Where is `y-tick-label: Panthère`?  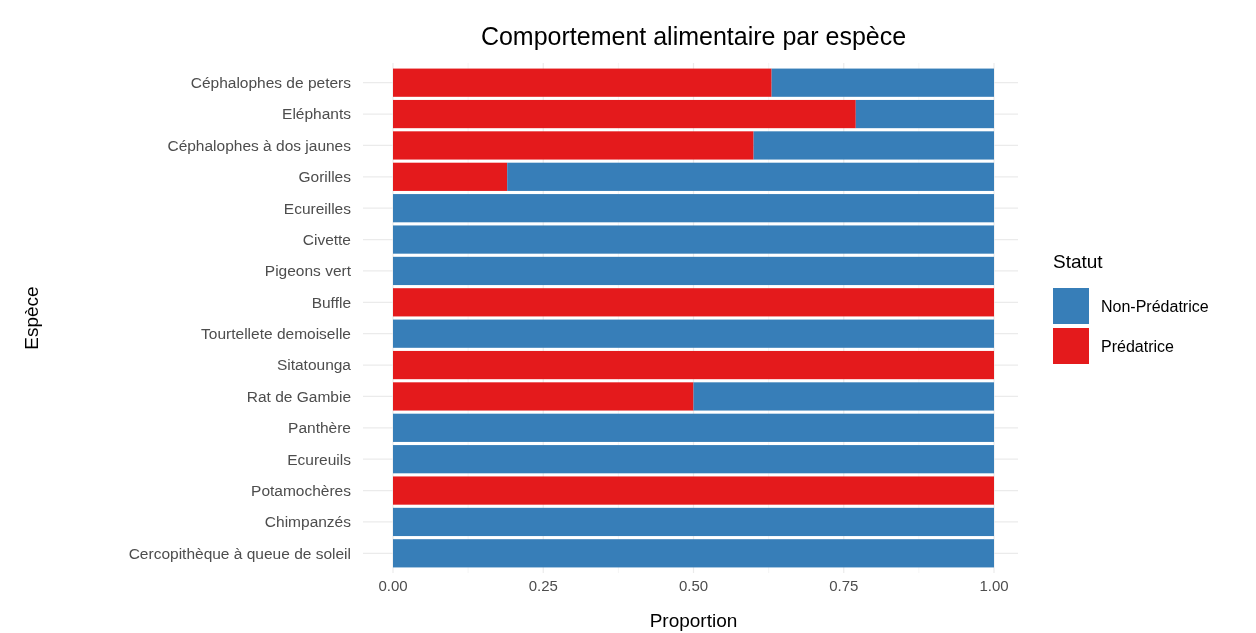 y-tick-label: Panthère is located at coordinates (319, 428).